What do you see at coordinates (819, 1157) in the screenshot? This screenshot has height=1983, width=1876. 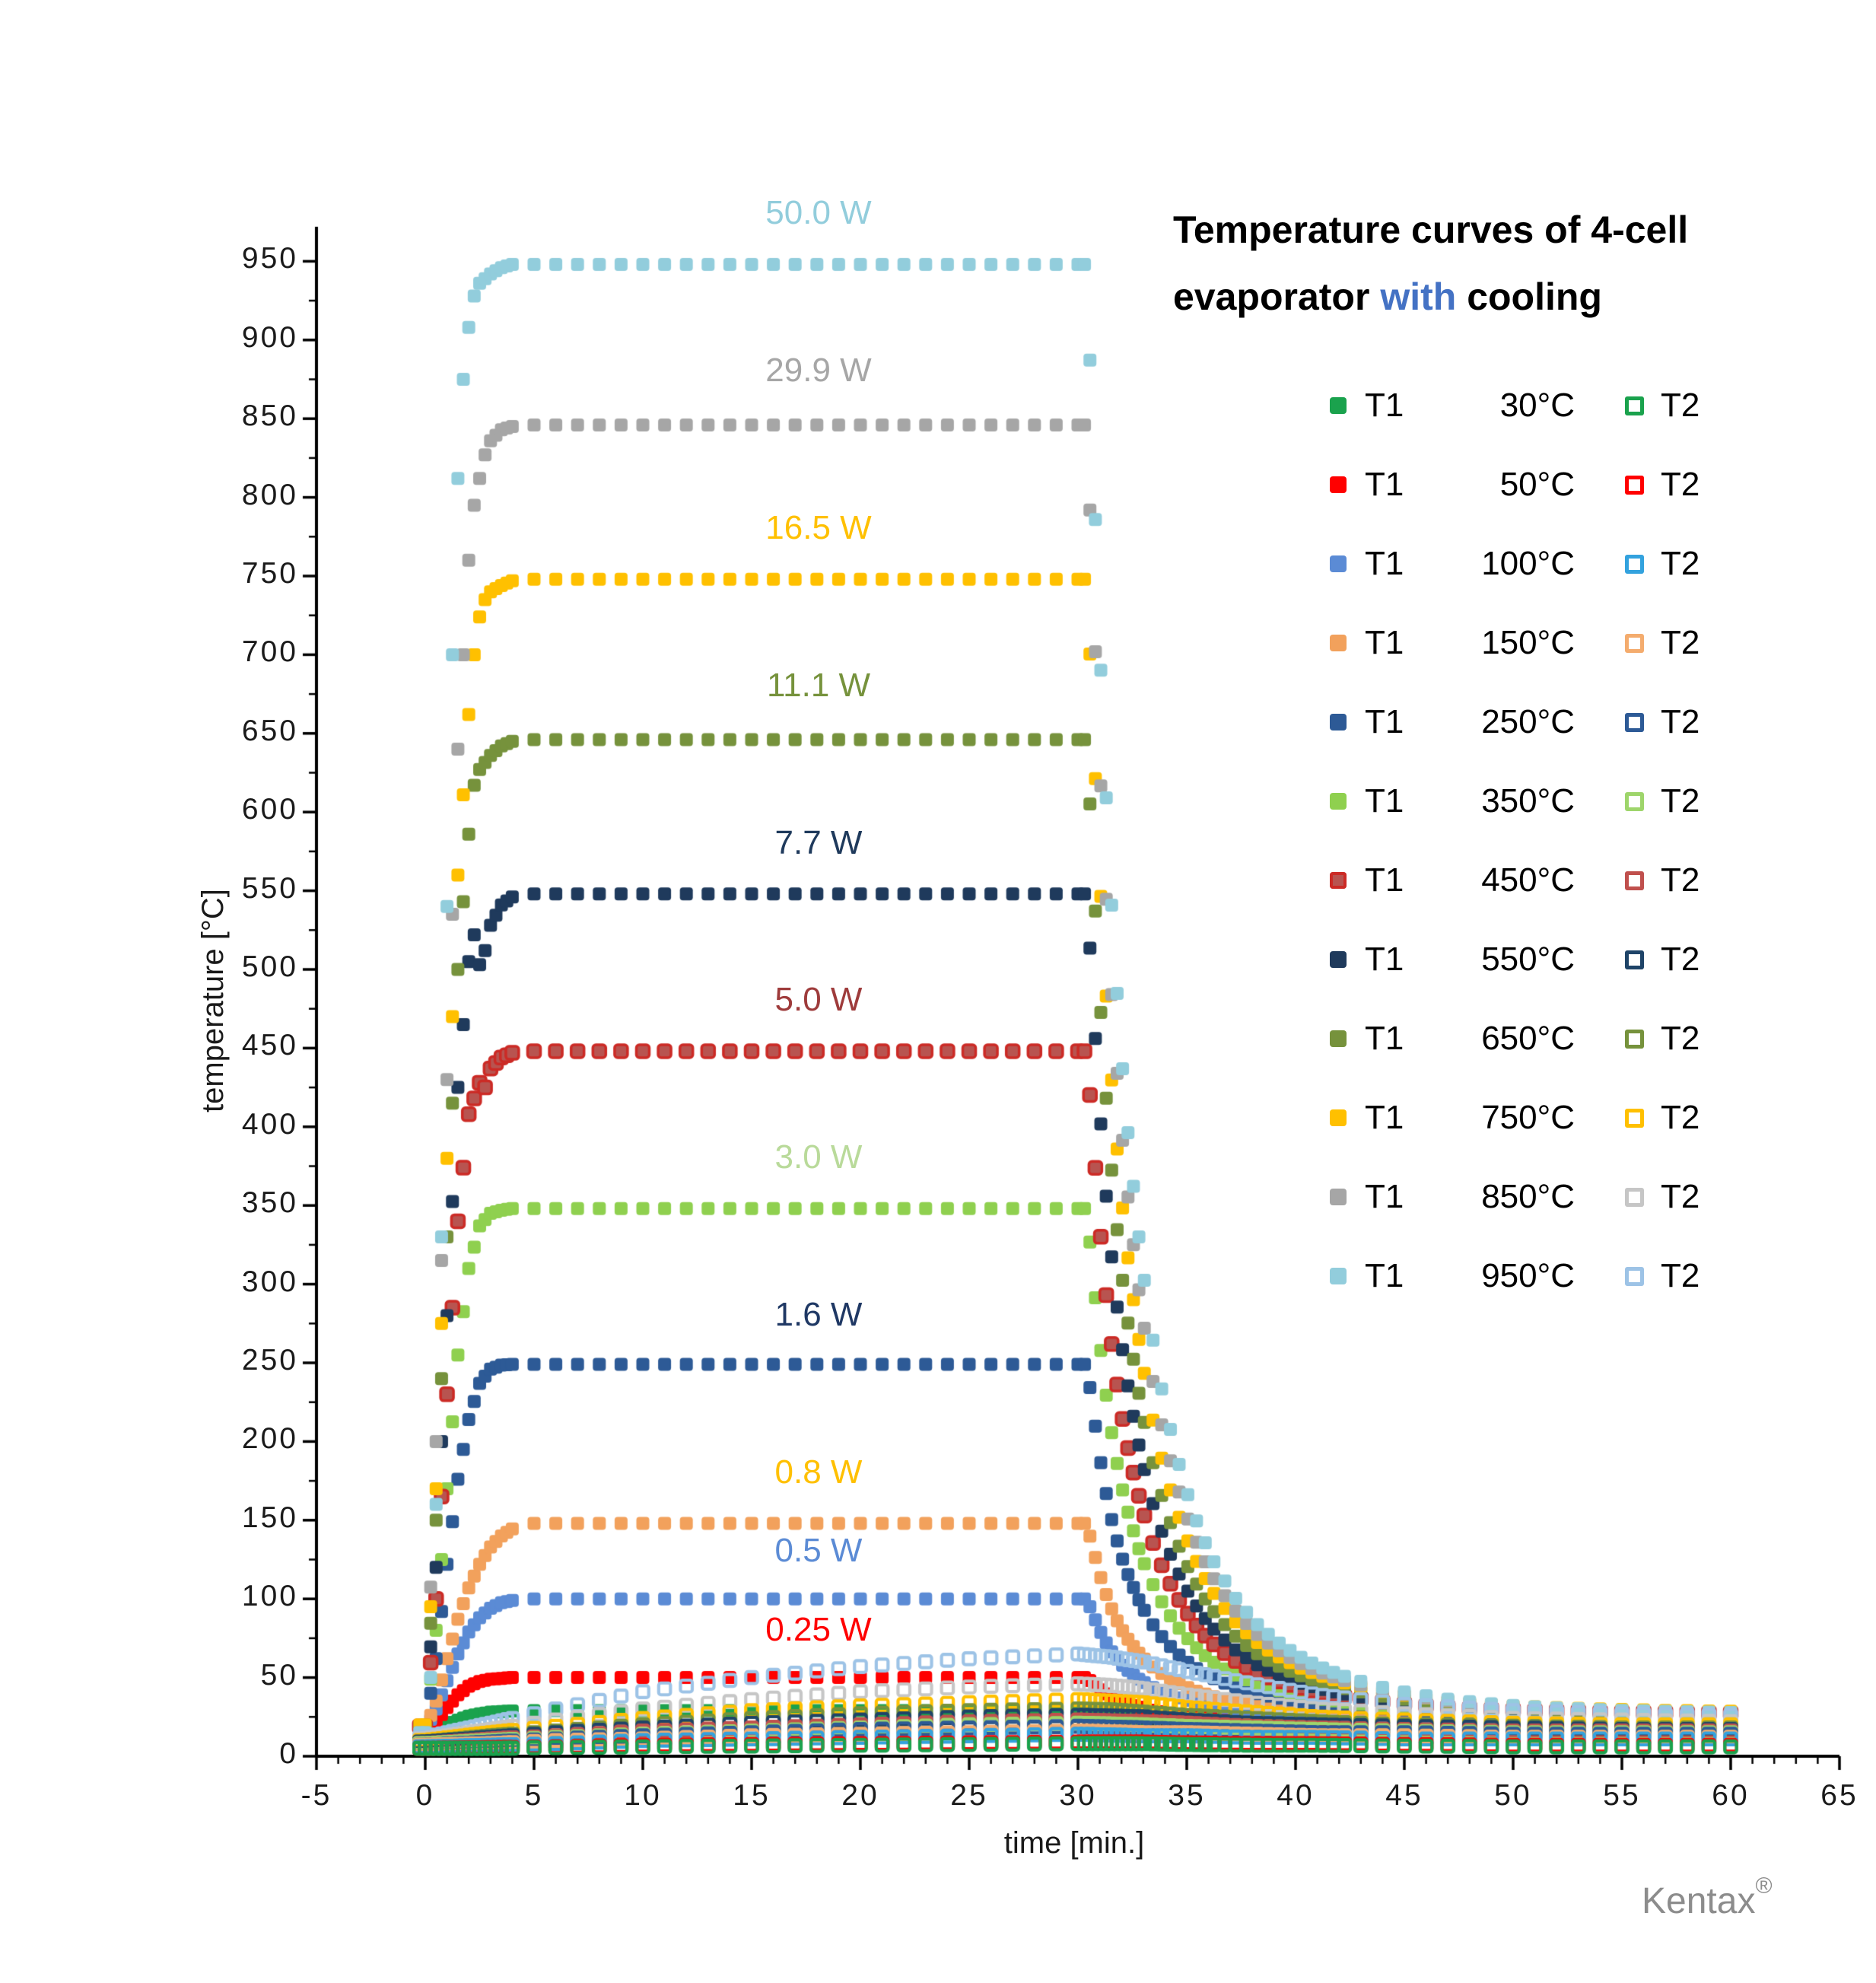 I see `power-label-3.0W: 3.0 W` at bounding box center [819, 1157].